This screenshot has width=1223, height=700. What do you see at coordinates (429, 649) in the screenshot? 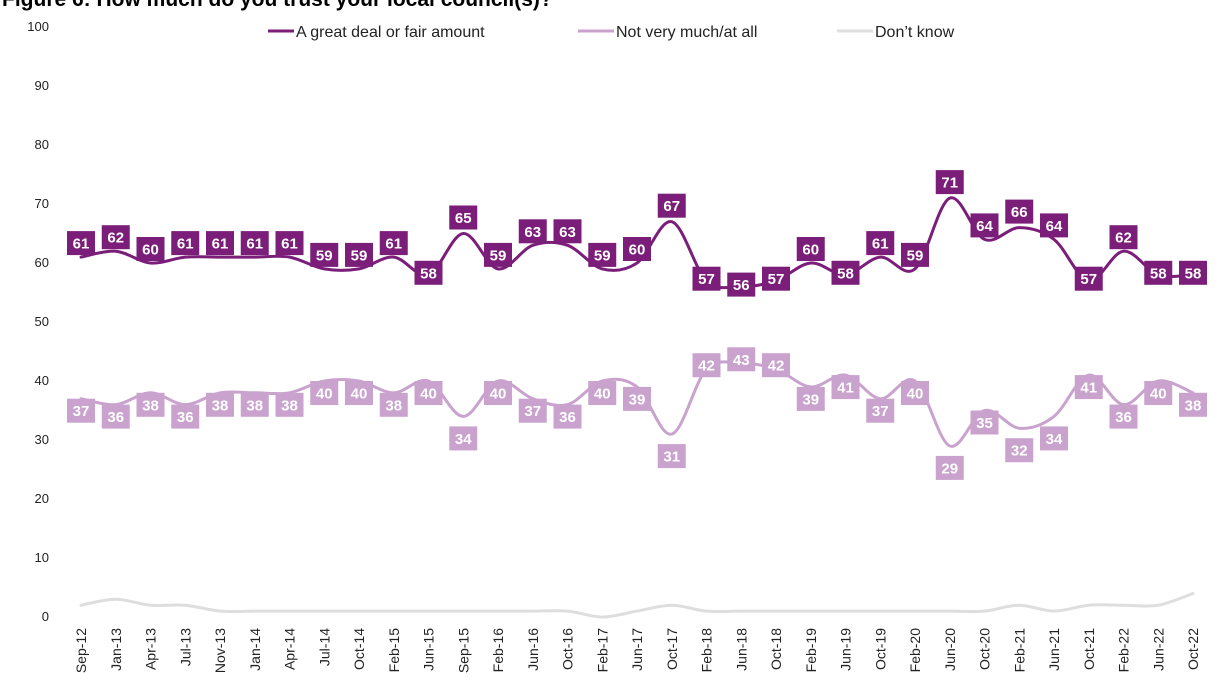
I see `x-tick-label: Jun-15` at bounding box center [429, 649].